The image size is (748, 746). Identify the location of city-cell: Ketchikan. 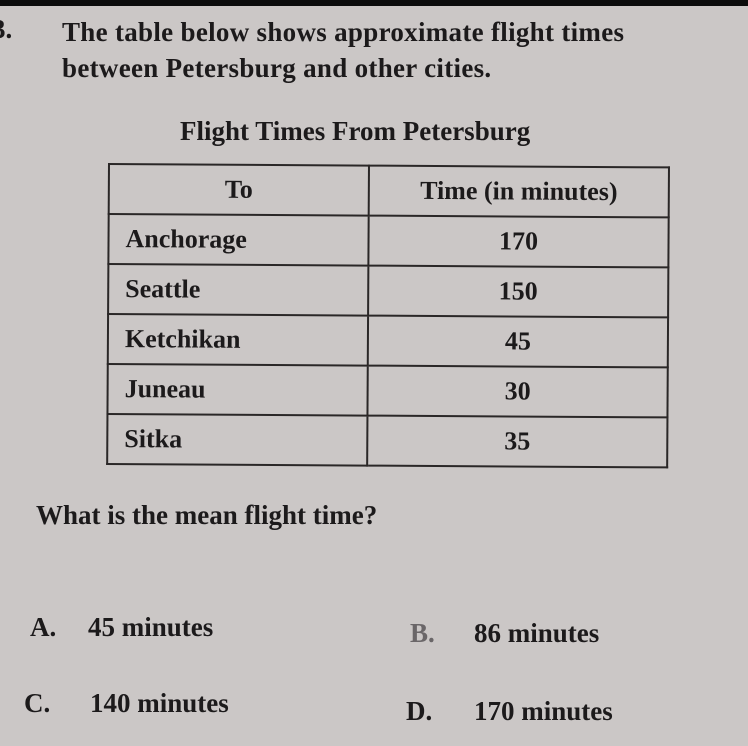
(238, 340).